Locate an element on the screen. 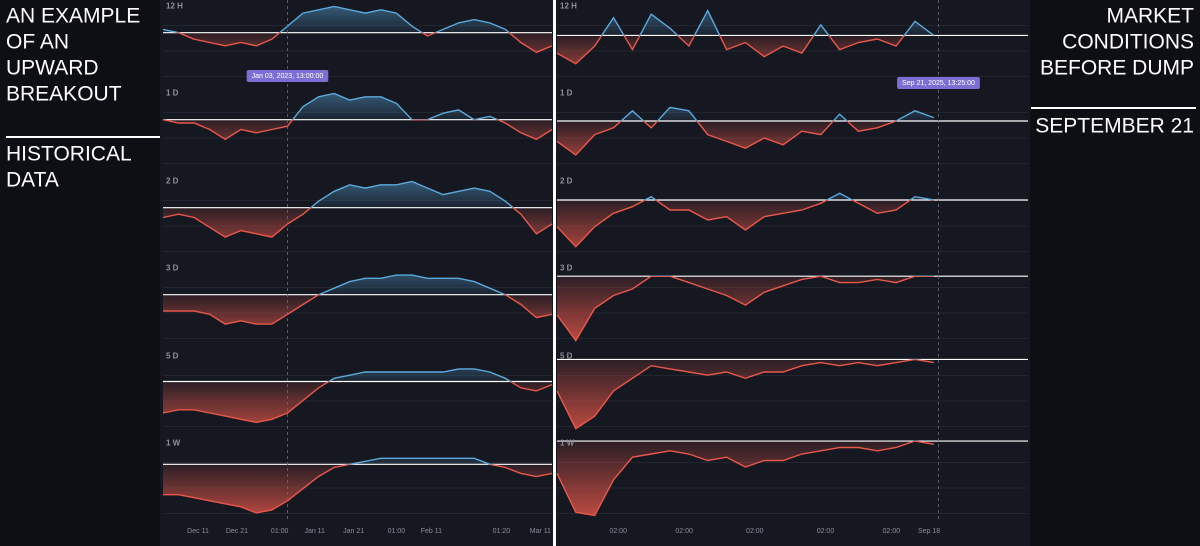  crosshair-label: Sep 21, 2025, 13:25:00 is located at coordinates (938, 83).